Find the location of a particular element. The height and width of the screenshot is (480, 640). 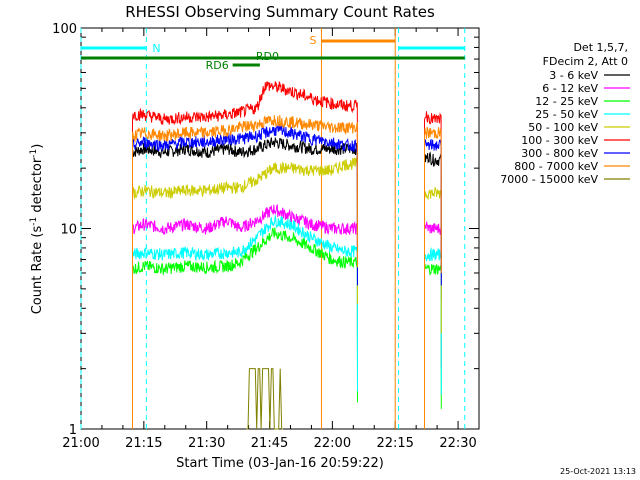

legend-entry-label: 50 - 100 keV is located at coordinates (563, 127).